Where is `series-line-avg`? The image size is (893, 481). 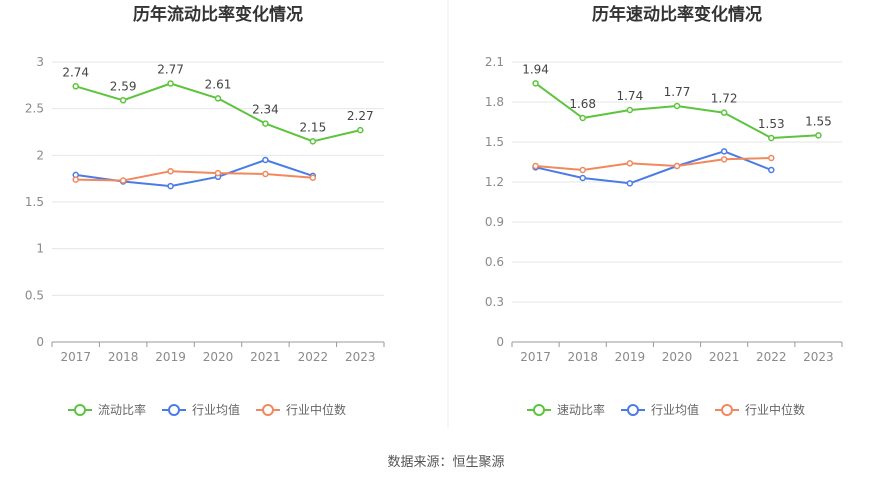
series-line-avg is located at coordinates (653, 167).